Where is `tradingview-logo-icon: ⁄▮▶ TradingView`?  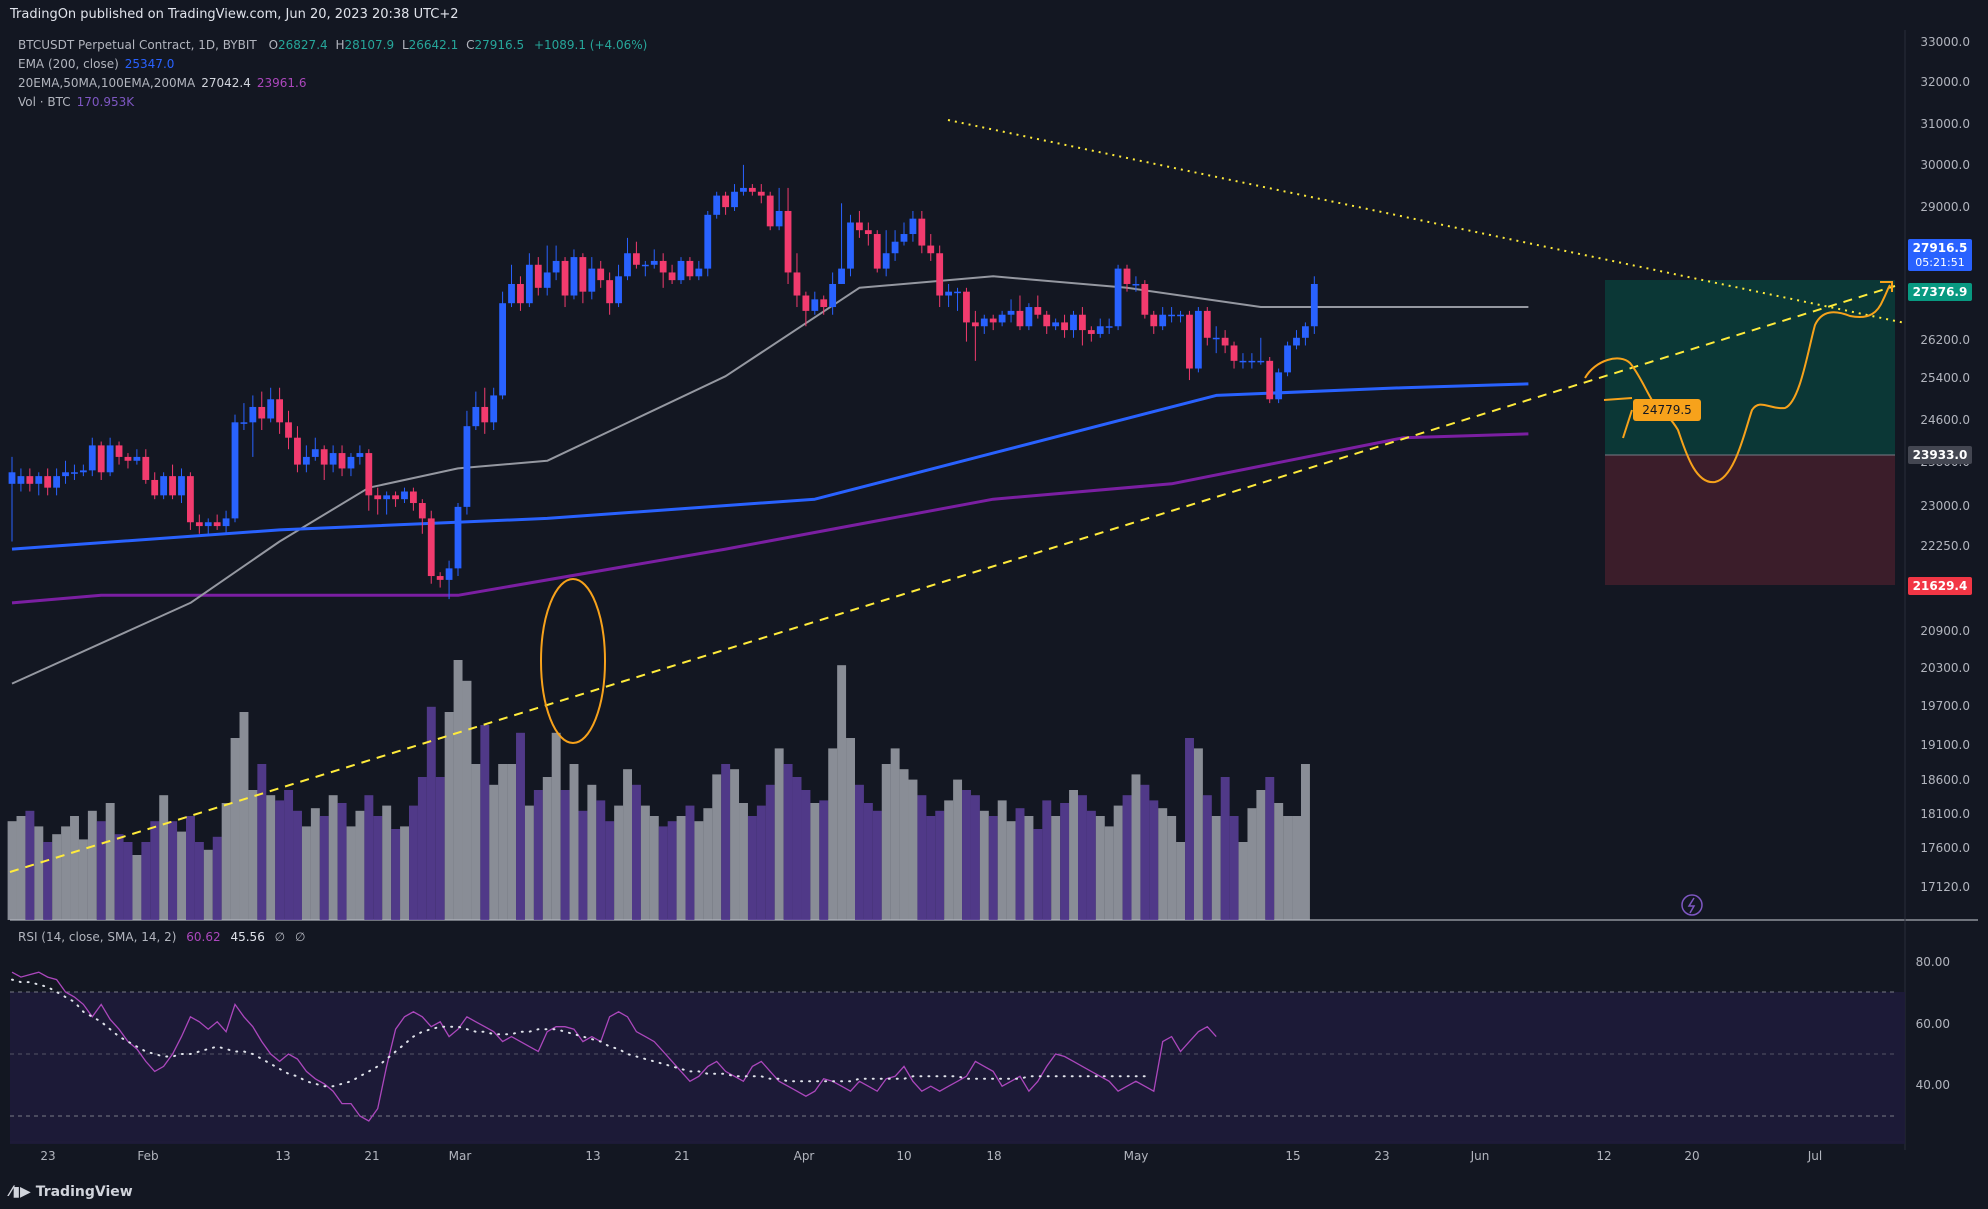 tradingview-logo-icon: ⁄▮▶ TradingView is located at coordinates (71, 1192).